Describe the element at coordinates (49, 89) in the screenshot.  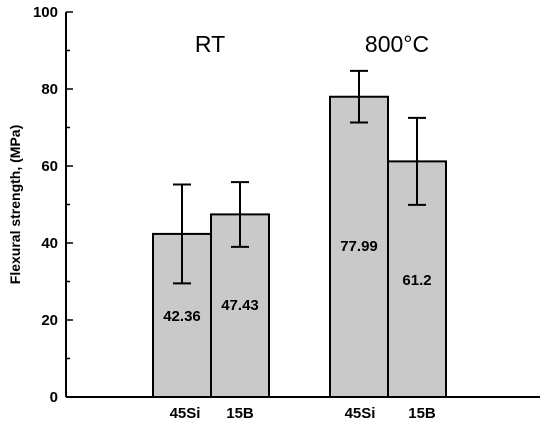
I see `y-tick-label-4: 80` at that location.